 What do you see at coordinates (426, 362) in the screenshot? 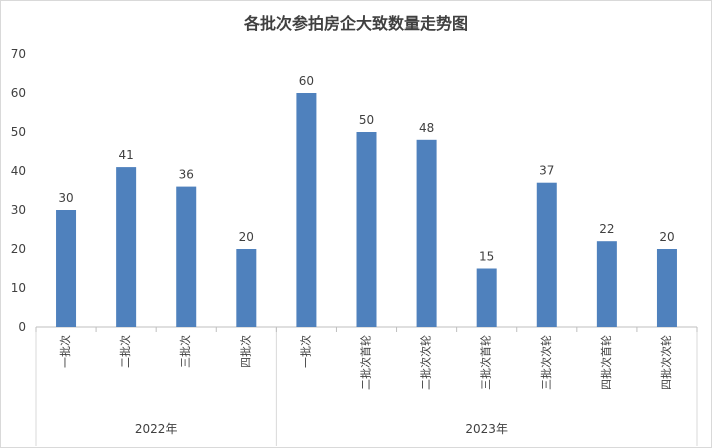
I see `category-label: 二批次次轮` at bounding box center [426, 362].